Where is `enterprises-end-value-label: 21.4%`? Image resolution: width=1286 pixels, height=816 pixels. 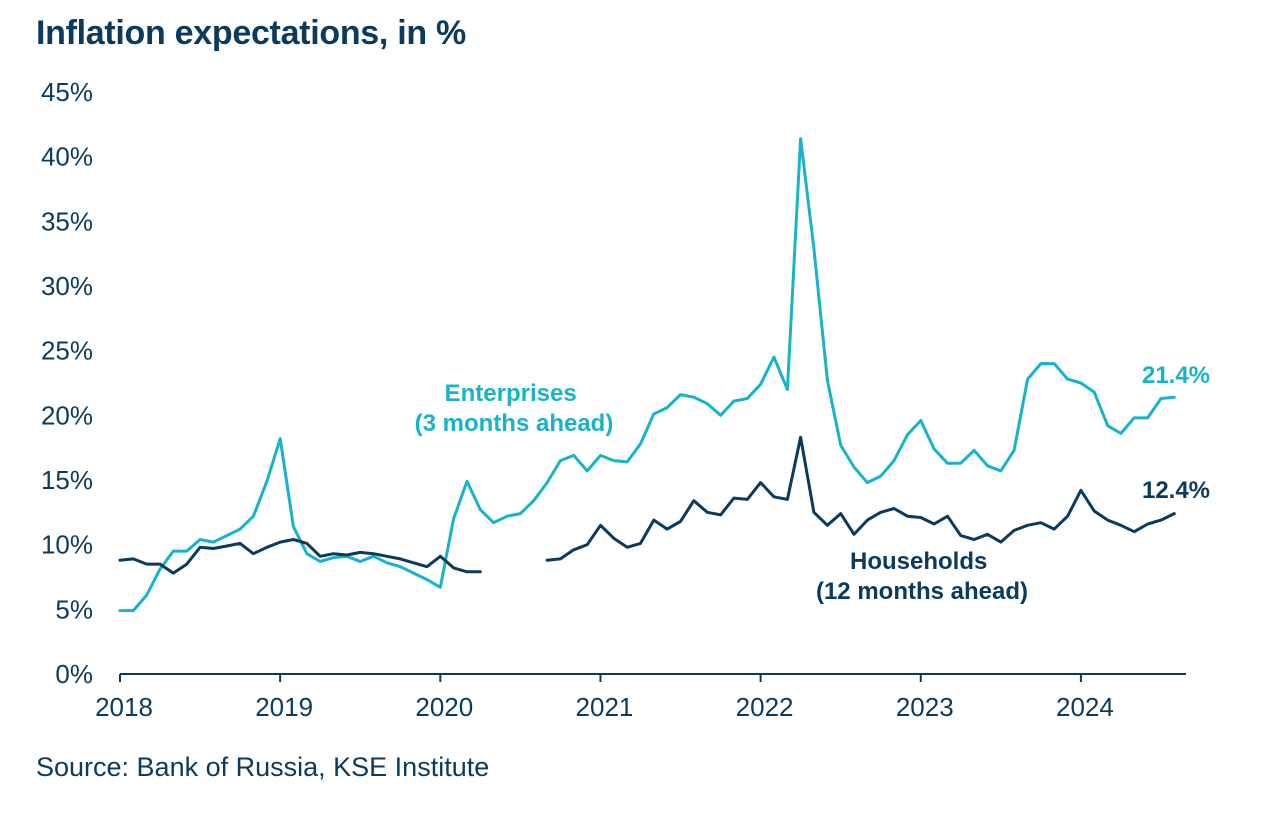 enterprises-end-value-label: 21.4% is located at coordinates (1176, 375).